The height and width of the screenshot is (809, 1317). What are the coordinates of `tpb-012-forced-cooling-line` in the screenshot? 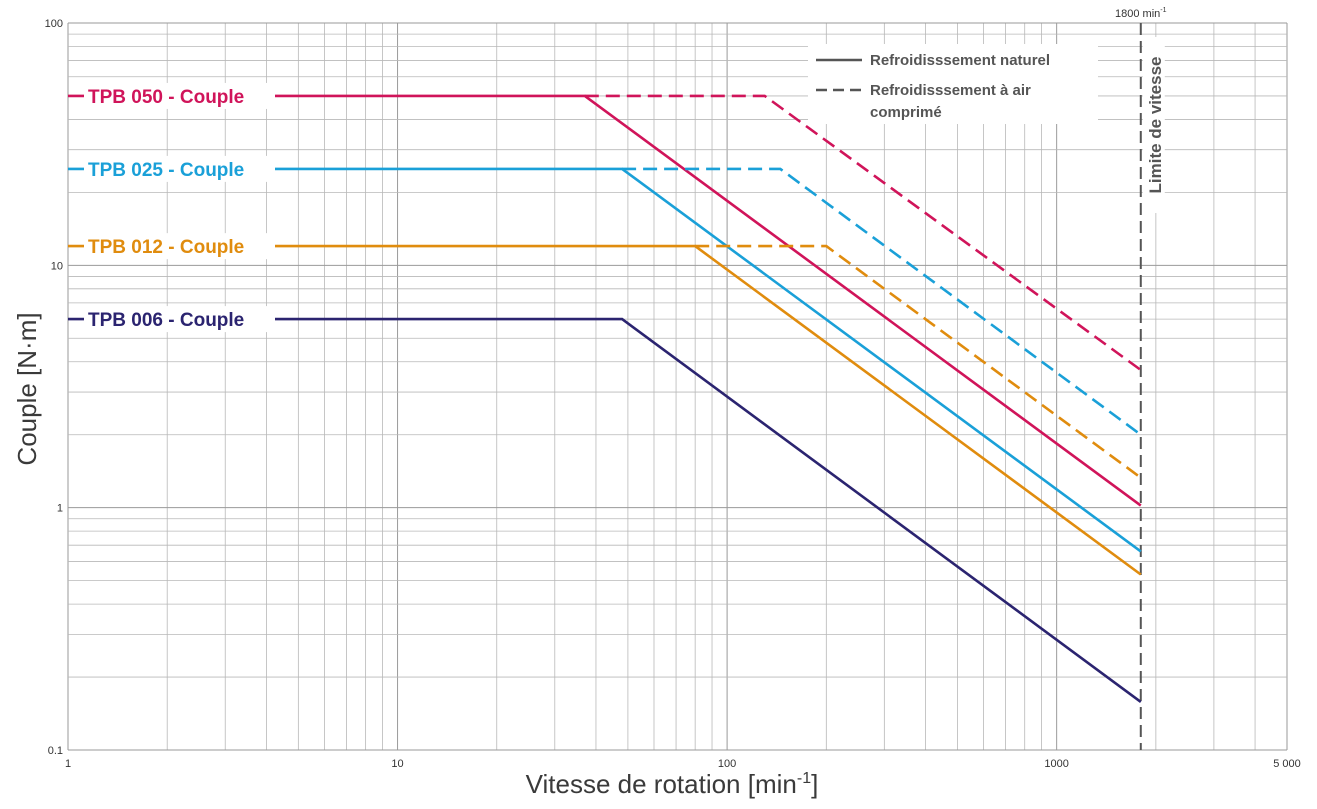 It's located at (918, 361).